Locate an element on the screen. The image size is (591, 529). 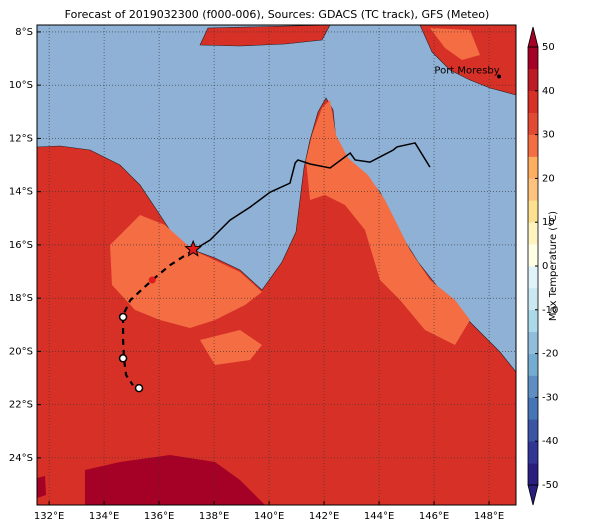
colorbar-tick-label: 40 is located at coordinates (548, 91).